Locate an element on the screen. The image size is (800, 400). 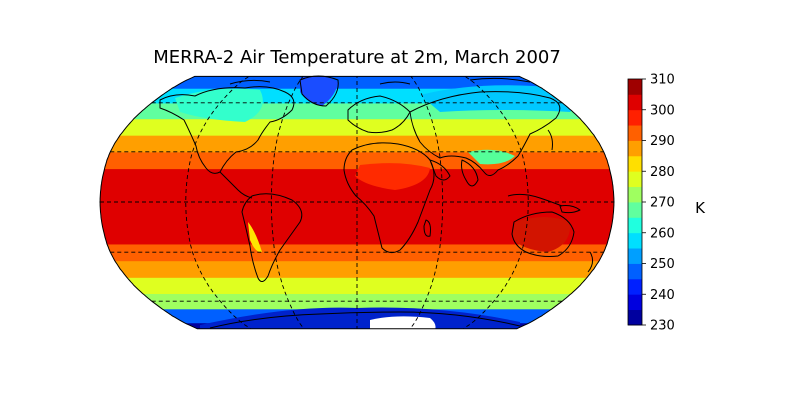
colorbar-tick-label: 240 is located at coordinates (662, 295).